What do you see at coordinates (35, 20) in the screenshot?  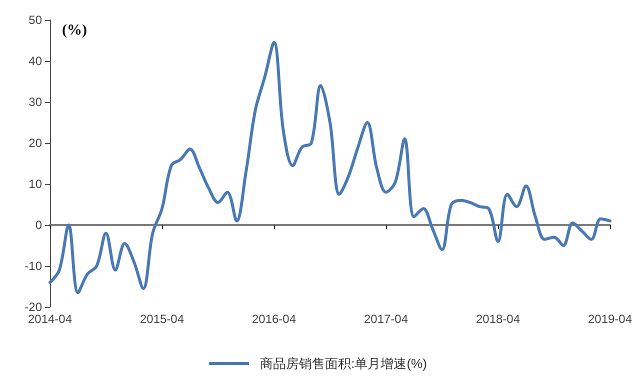 I see `y-tick-label: 50` at bounding box center [35, 20].